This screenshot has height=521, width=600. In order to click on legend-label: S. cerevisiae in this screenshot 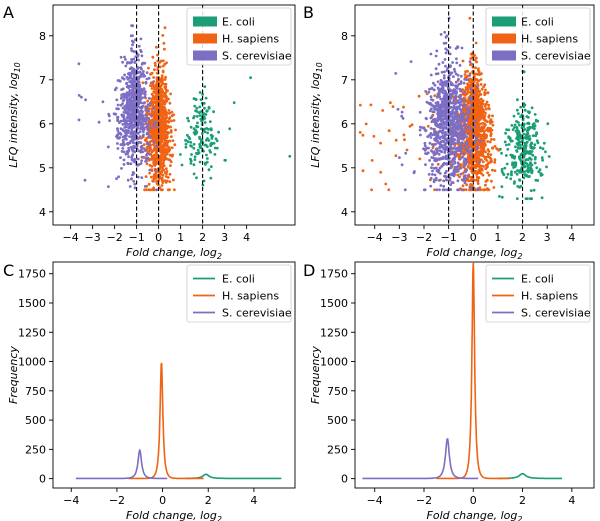, I will do `click(257, 56)`.